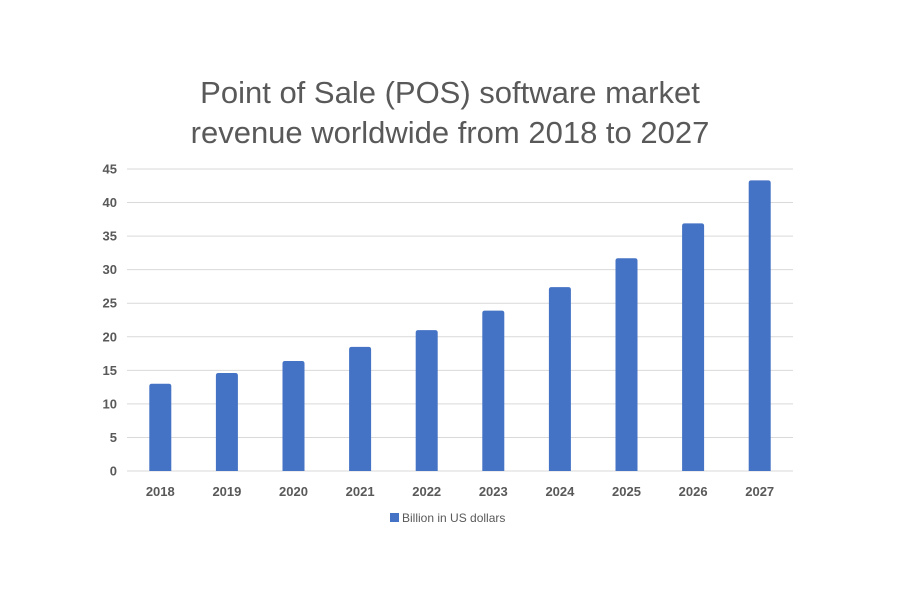  What do you see at coordinates (759, 491) in the screenshot?
I see `x-tick-label: 2027` at bounding box center [759, 491].